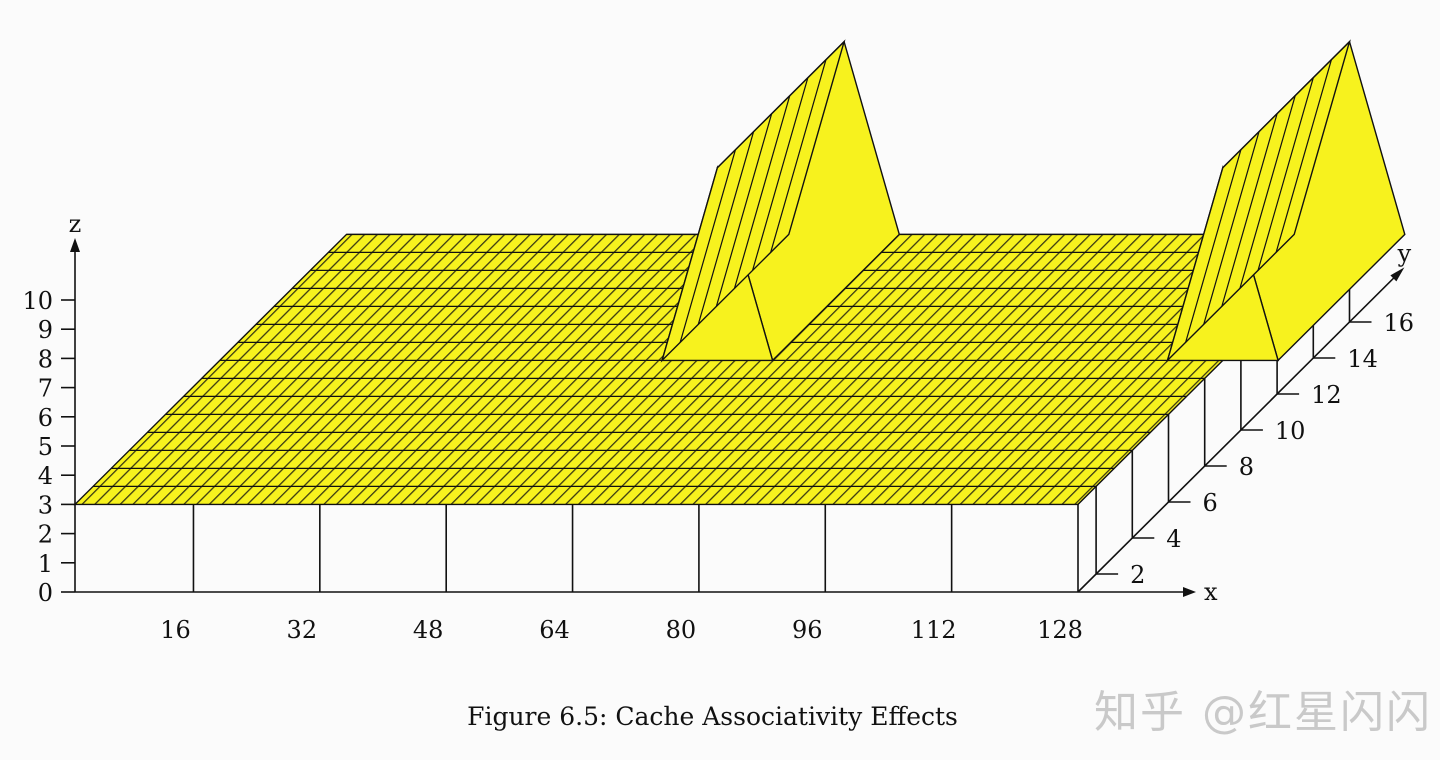 The width and height of the screenshot is (1440, 760). Describe the element at coordinates (1211, 592) in the screenshot. I see `x-axis-label: x` at that location.